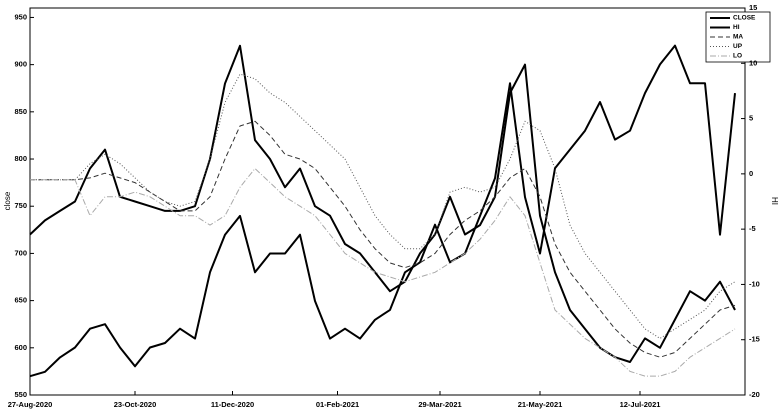 Image resolution: width=780 pixels, height=413 pixels. What do you see at coordinates (736, 27) in the screenshot?
I see `legend-label: HI` at bounding box center [736, 27].